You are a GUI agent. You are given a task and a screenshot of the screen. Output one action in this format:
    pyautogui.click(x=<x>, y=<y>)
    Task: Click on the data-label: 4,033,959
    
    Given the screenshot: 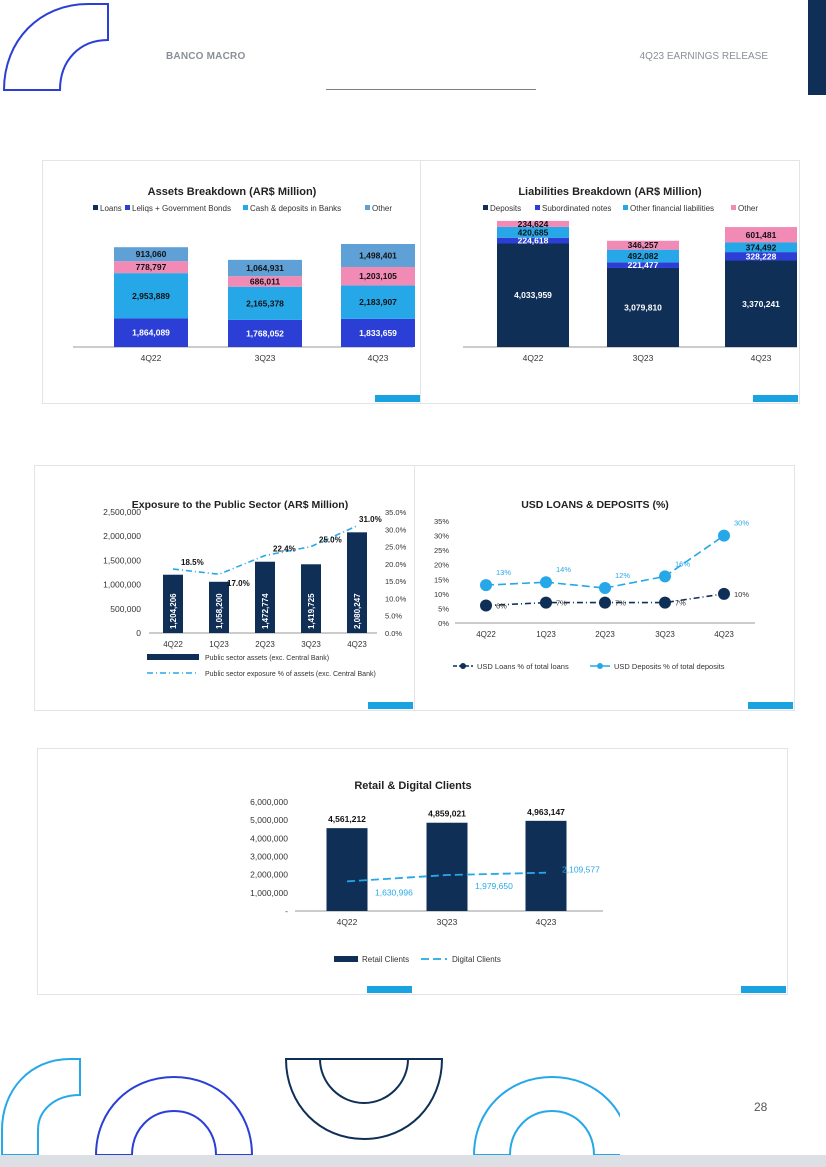 What is the action you would take?
    pyautogui.click(x=533, y=295)
    